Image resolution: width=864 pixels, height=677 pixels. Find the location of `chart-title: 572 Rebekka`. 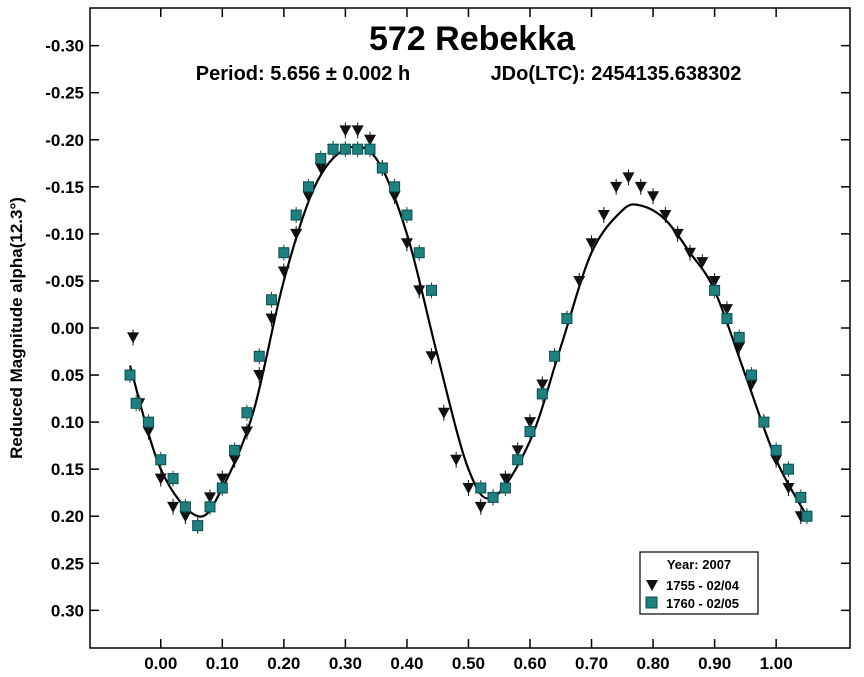

chart-title: 572 Rebekka is located at coordinates (472, 39).